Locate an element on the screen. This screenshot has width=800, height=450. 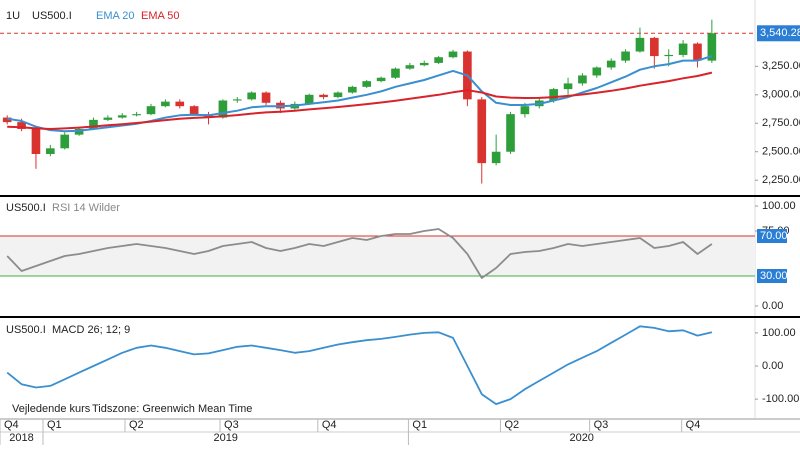
level-label: 70.00 is located at coordinates (774, 236).